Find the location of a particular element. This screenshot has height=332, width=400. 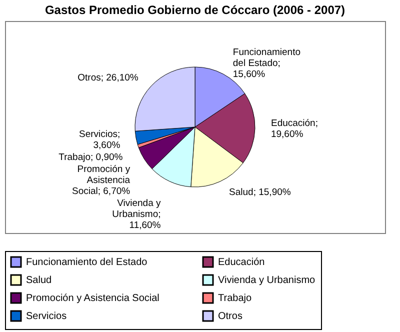

data-label: Trabajo; 0,90% is located at coordinates (91, 158).